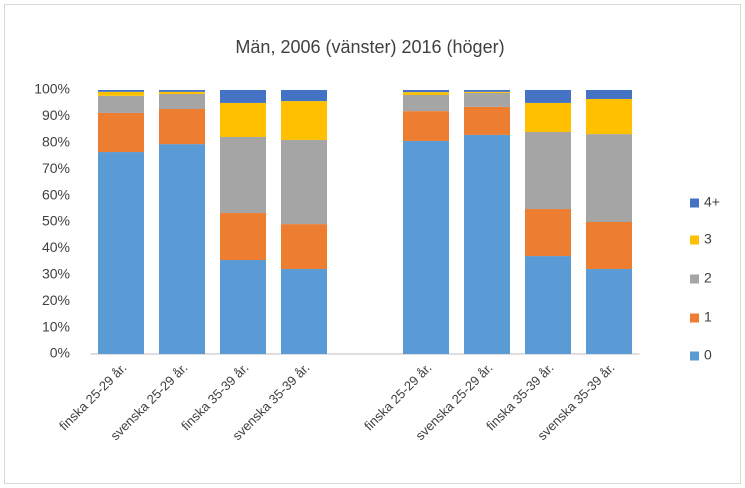 The width and height of the screenshot is (745, 488). Describe the element at coordinates (56, 326) in the screenshot. I see `y-tick-label: 10%` at that location.